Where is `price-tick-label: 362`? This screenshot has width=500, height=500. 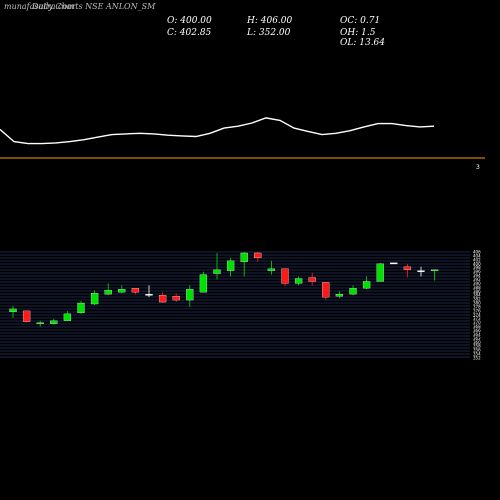 price-tick-label: 362 is located at coordinates (477, 338).